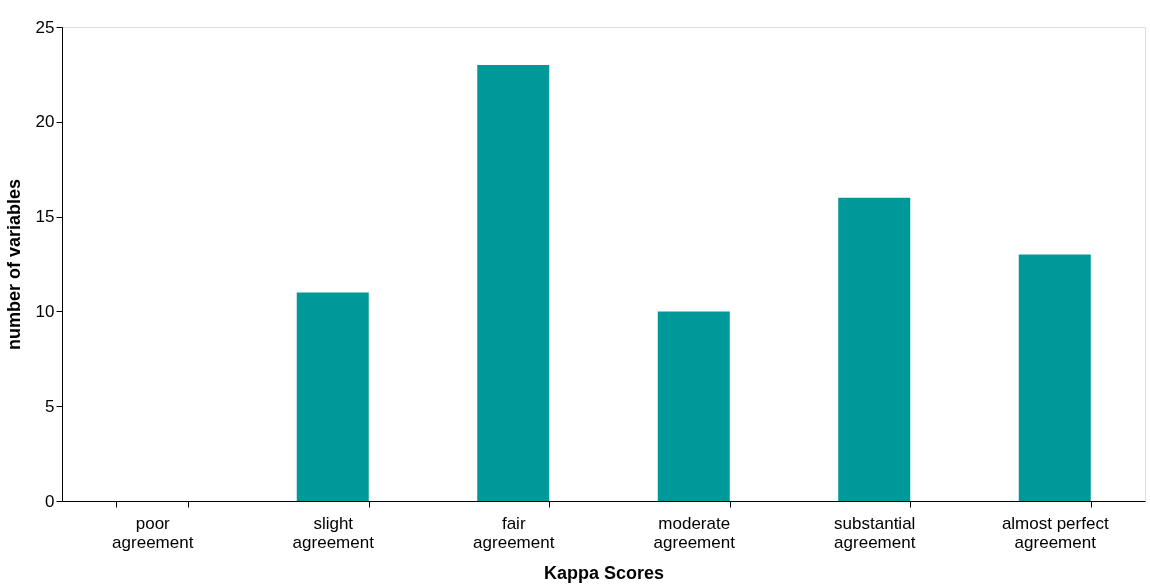 The image size is (1150, 587). Describe the element at coordinates (45, 122) in the screenshot. I see `y-tick-label: 20` at that location.